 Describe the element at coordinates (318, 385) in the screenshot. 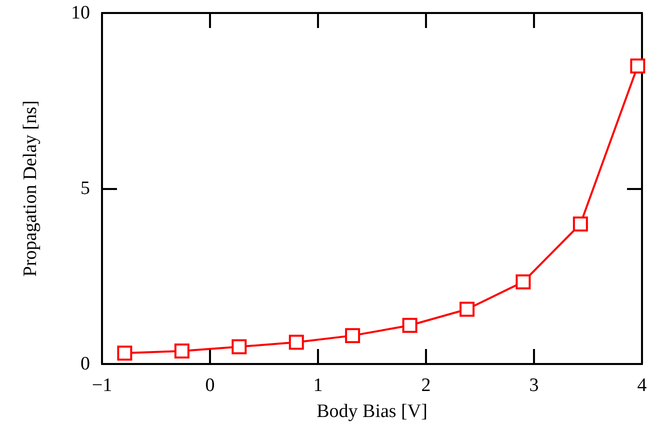

I see `x-tick-label: 1` at that location.